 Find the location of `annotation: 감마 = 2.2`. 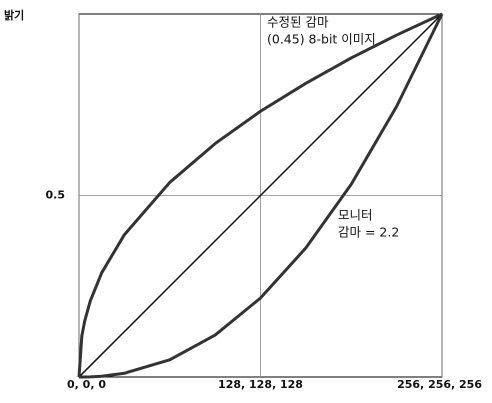

annotation: 감마 = 2.2 is located at coordinates (368, 232).